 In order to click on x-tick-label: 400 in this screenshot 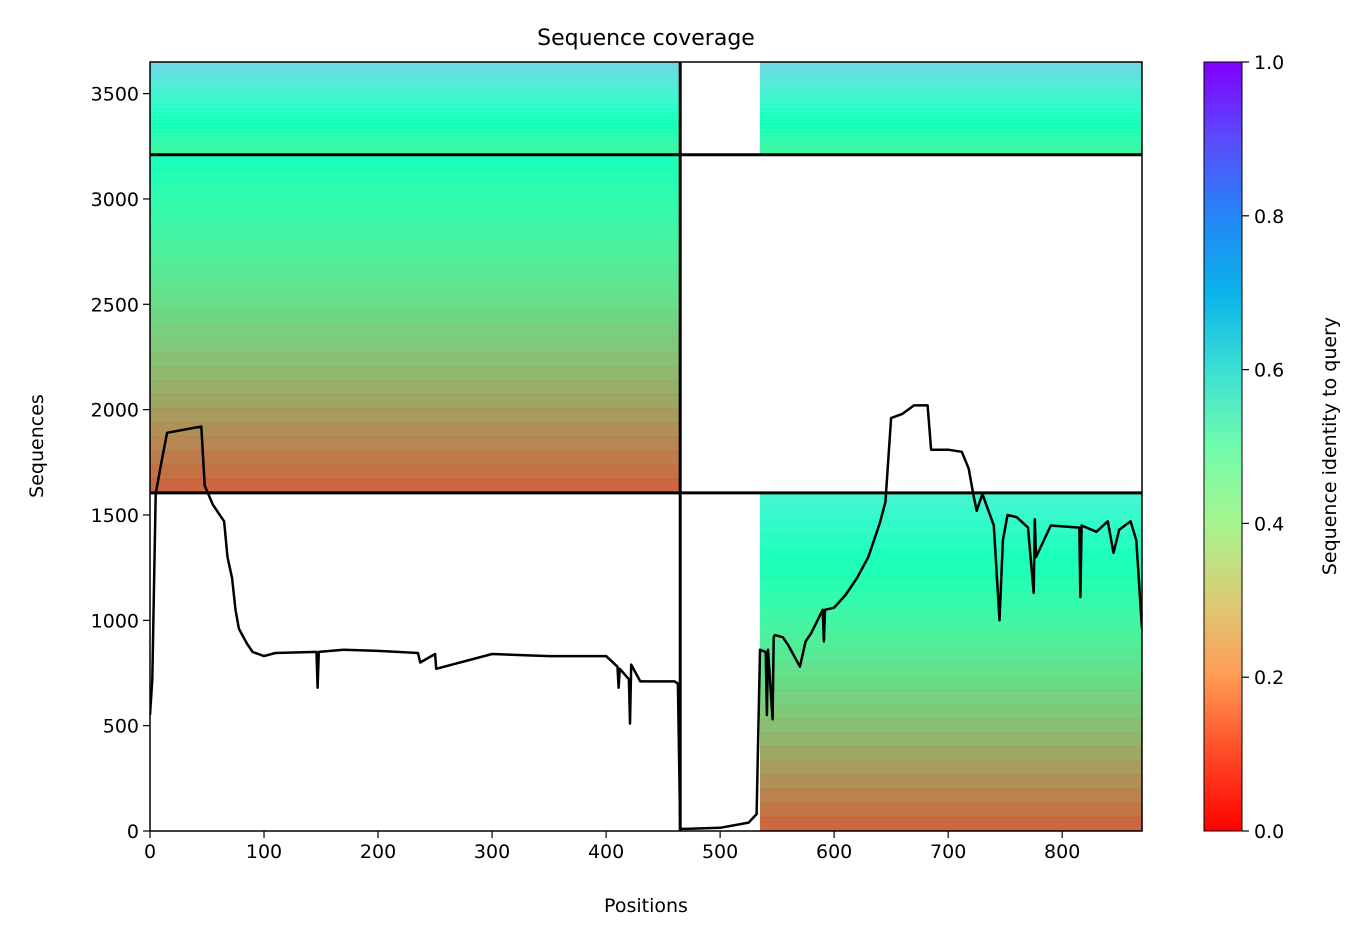, I will do `click(606, 852)`.